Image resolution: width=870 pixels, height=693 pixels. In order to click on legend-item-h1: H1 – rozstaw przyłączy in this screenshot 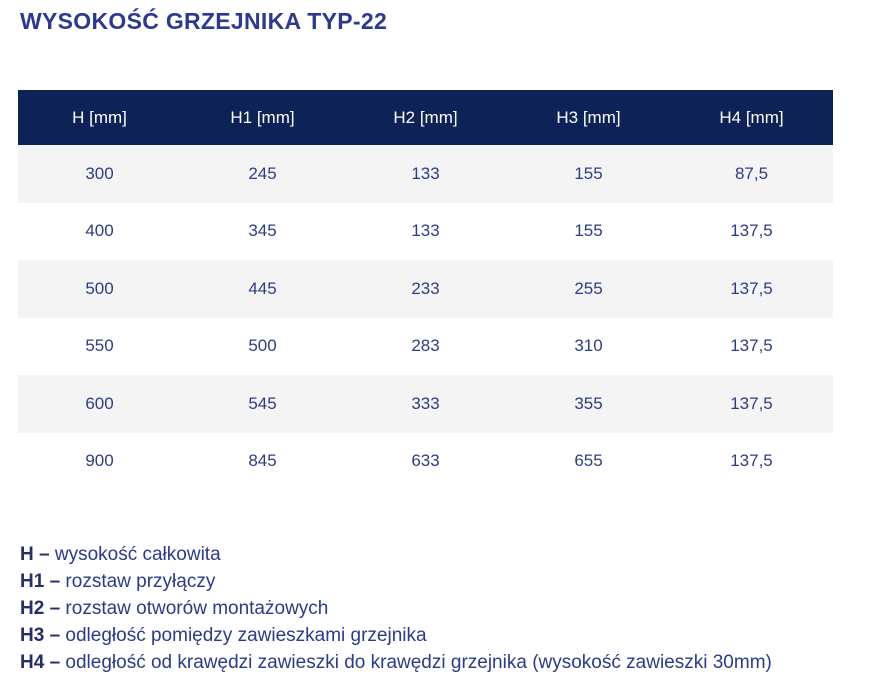, I will do `click(396, 581)`.